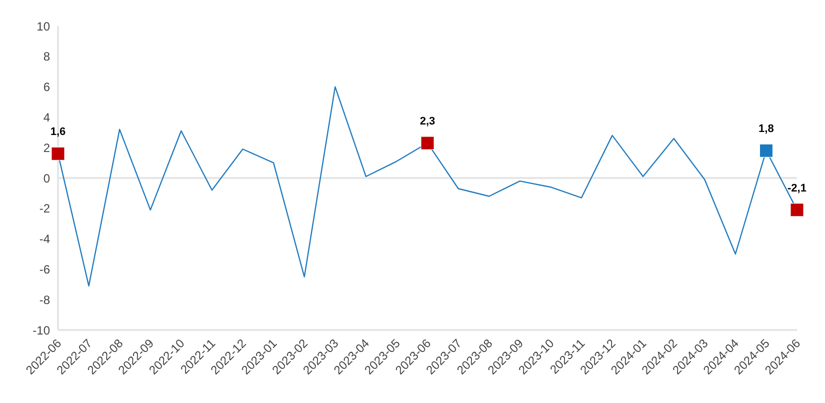 This screenshot has height=403, width=825. Describe the element at coordinates (46, 57) in the screenshot. I see `y-tick-label: 8` at that location.